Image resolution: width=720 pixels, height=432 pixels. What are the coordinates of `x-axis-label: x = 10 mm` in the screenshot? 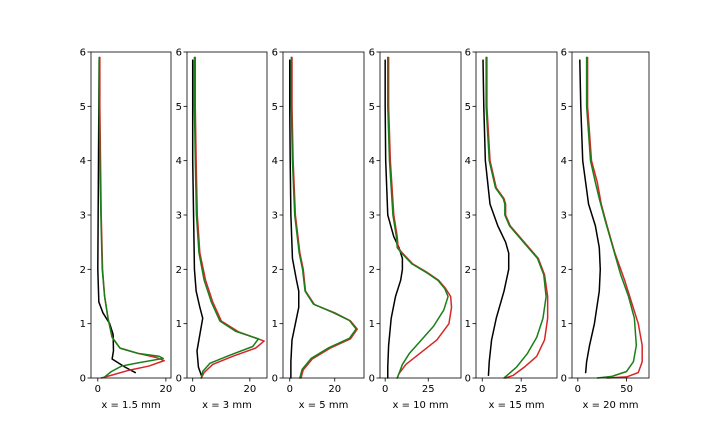 It's located at (420, 405).